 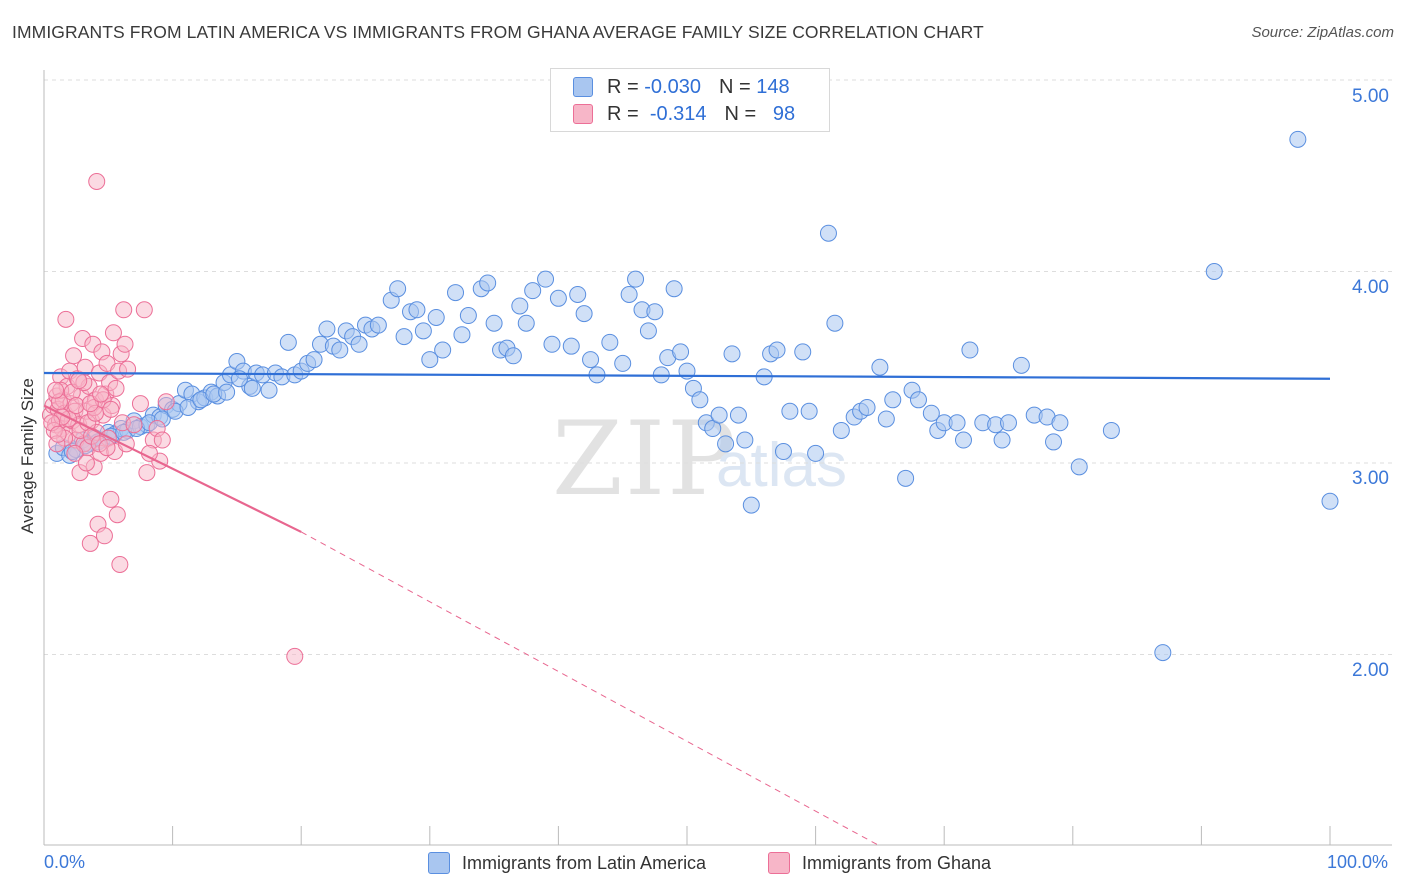 I want to click on x-tick-label-left: 0.0%, so click(x=65, y=862).